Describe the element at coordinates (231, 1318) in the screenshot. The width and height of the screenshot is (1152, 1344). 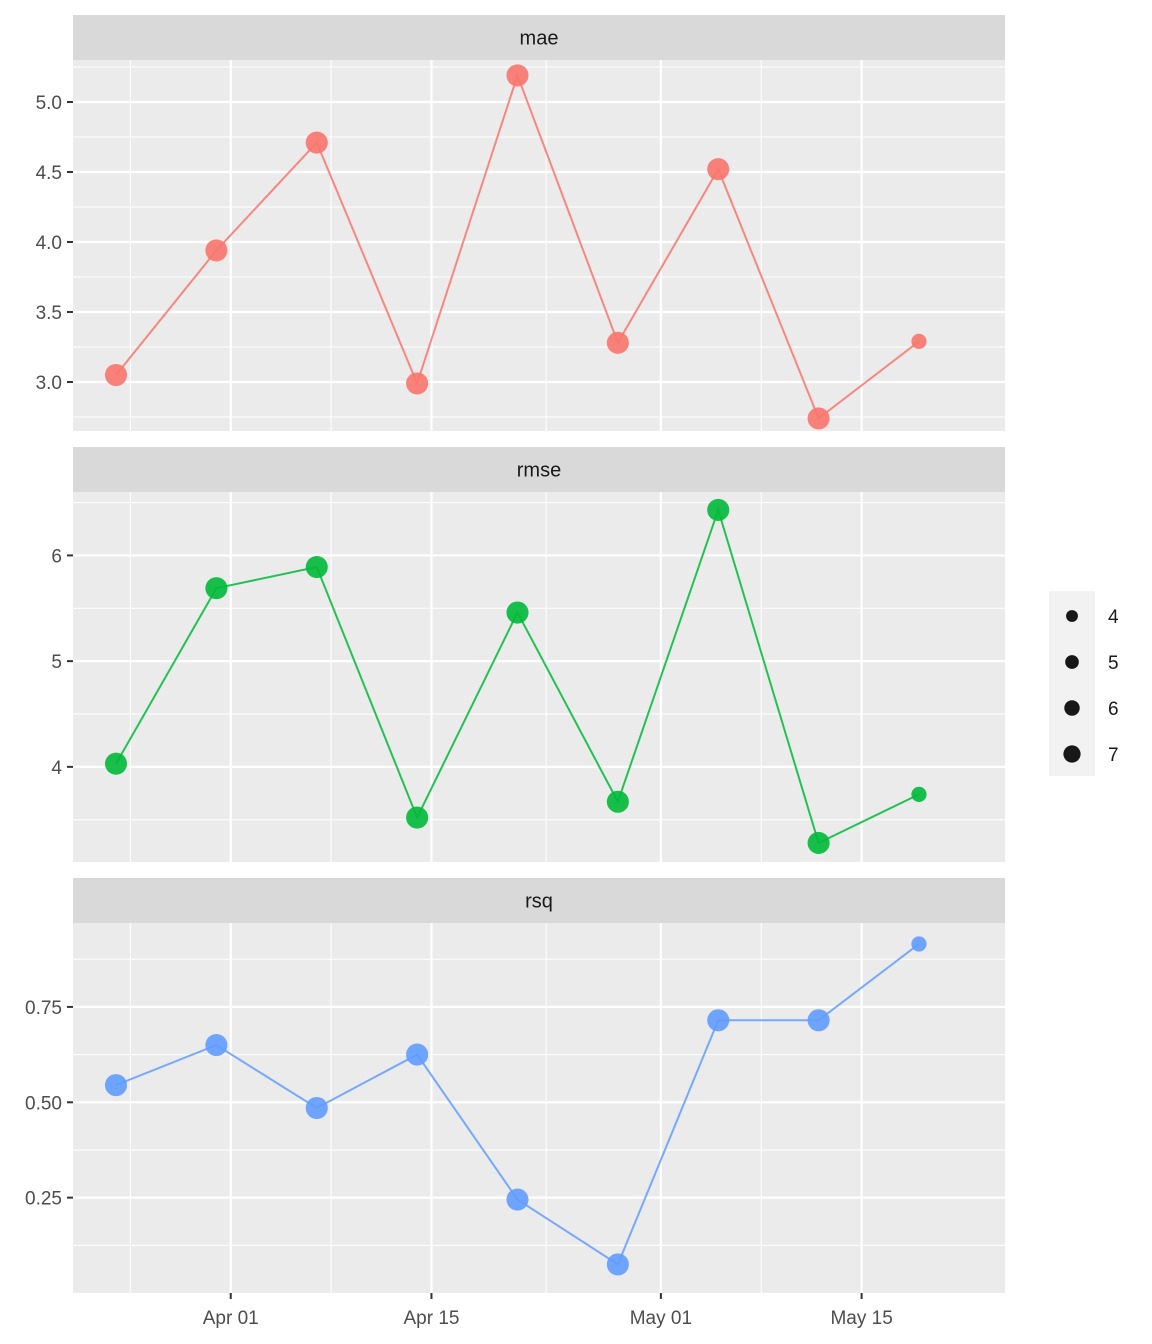
I see `x-tick-label: Apr 01` at that location.